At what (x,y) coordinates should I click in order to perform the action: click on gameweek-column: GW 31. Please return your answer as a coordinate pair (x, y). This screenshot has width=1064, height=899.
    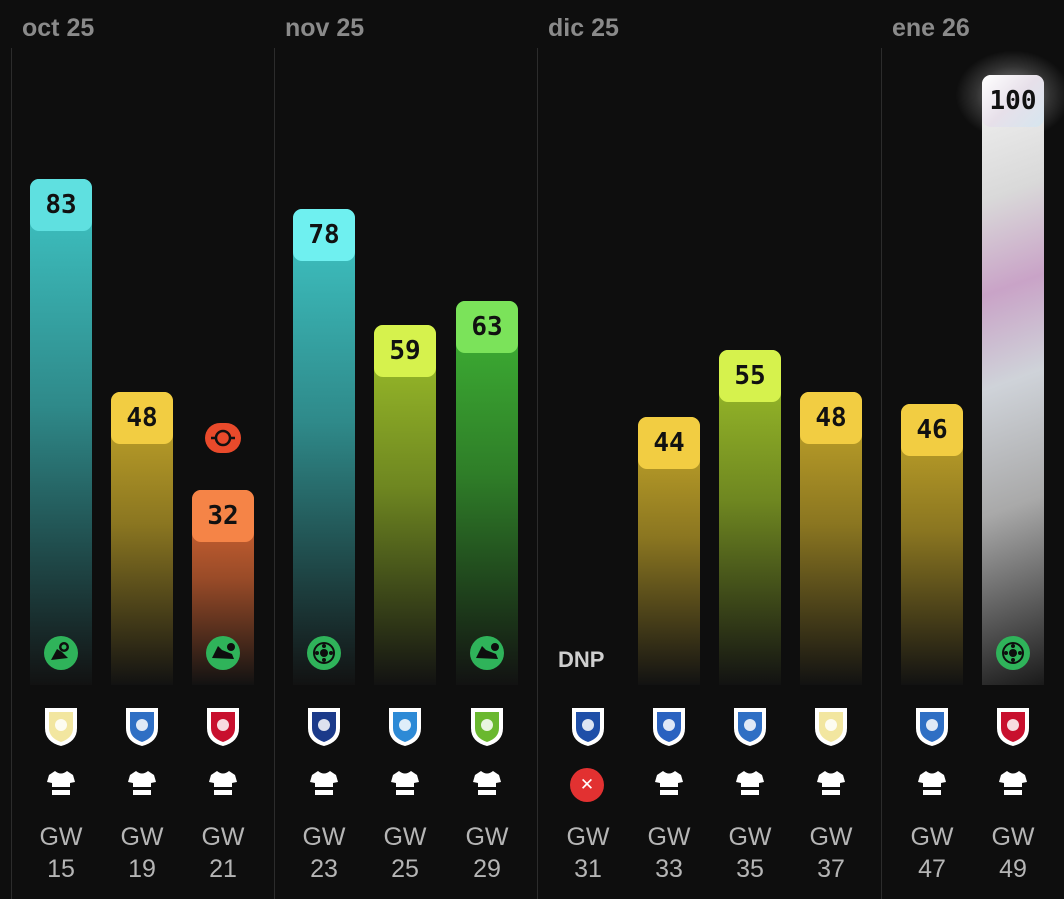
    Looking at the image, I should click on (588, 449).